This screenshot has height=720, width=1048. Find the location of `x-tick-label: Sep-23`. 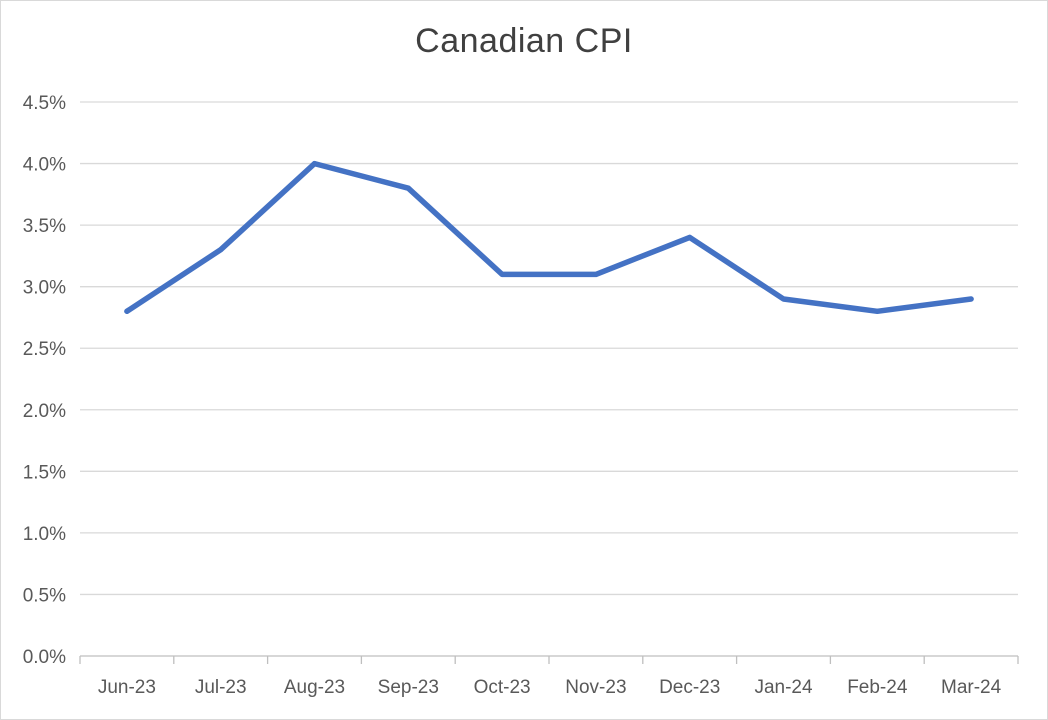

x-tick-label: Sep-23 is located at coordinates (408, 687).